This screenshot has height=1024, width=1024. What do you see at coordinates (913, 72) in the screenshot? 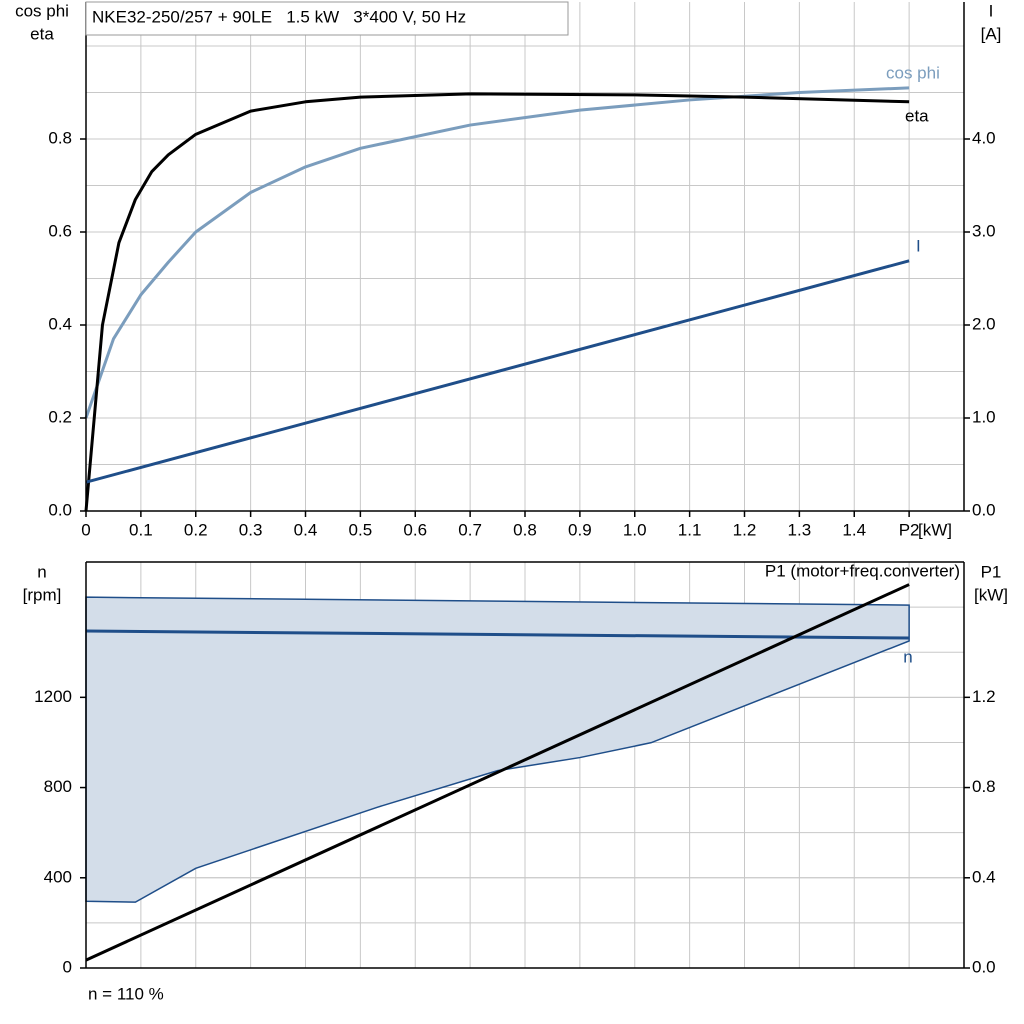
I see `series-label: cos phi` at bounding box center [913, 72].